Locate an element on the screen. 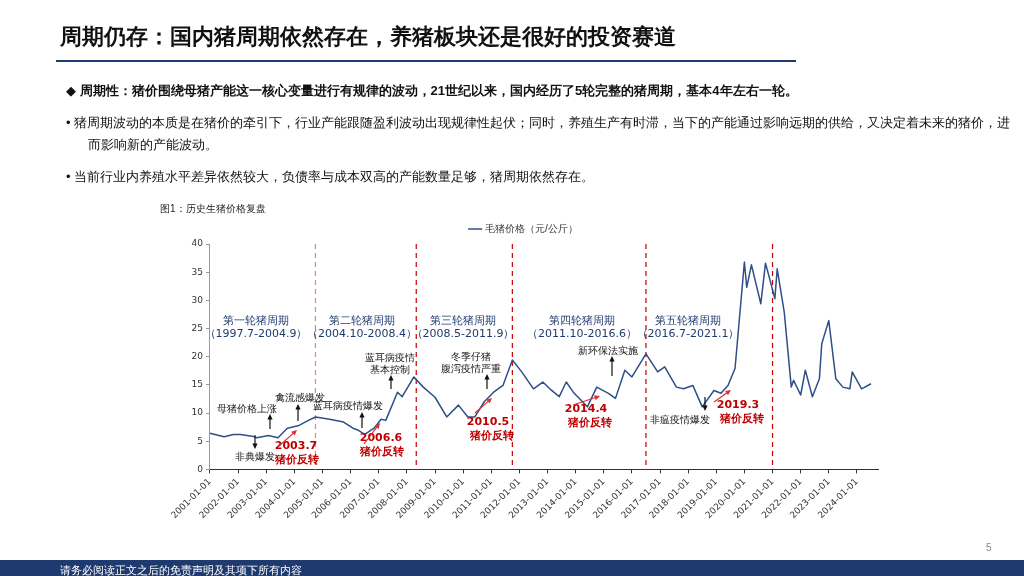  text: ◆ 周期性：猪价围绕母猪产能这一核心变量进行有规律的波动，21世纪以来，国内经历了5轮完整的猪周期，基本4年左右一轮。 is located at coordinates (432, 91).